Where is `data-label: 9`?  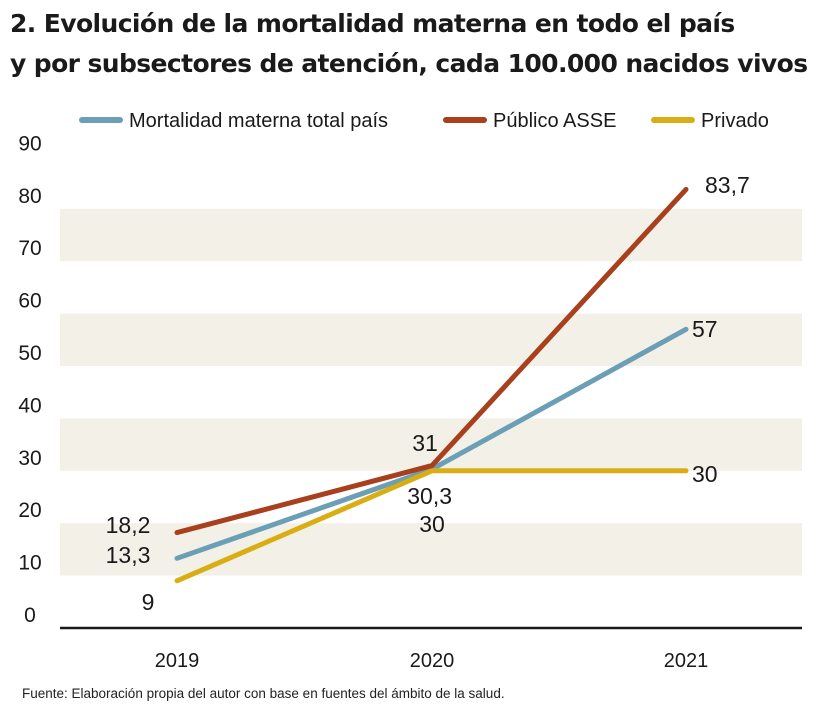
data-label: 9 is located at coordinates (148, 602).